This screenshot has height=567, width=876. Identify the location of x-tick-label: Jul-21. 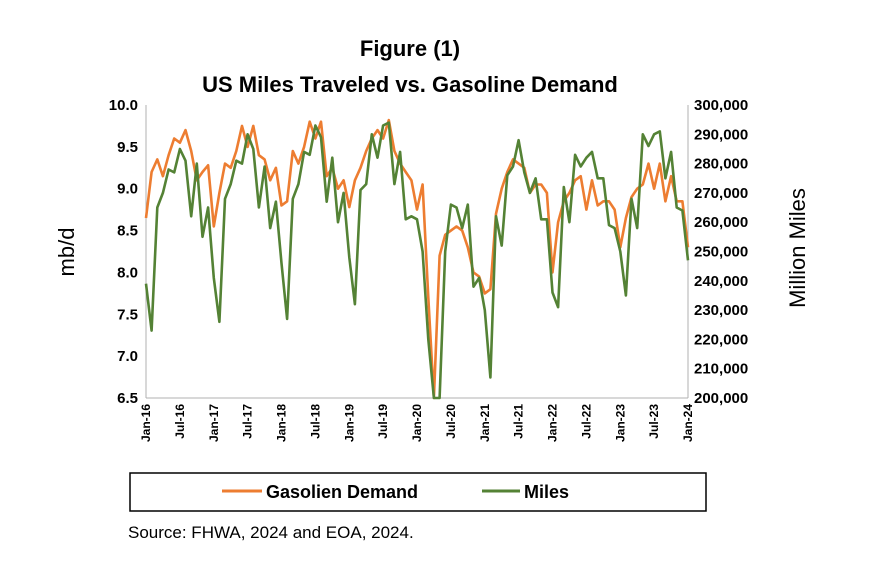
(519, 421).